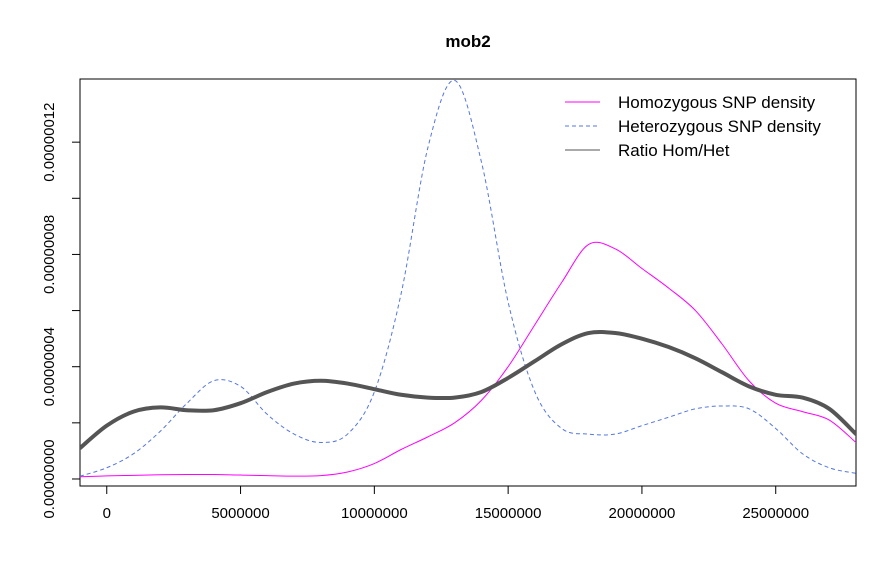 This screenshot has width=896, height=584. I want to click on legend-label-1: Homozygous SNP density, so click(717, 102).